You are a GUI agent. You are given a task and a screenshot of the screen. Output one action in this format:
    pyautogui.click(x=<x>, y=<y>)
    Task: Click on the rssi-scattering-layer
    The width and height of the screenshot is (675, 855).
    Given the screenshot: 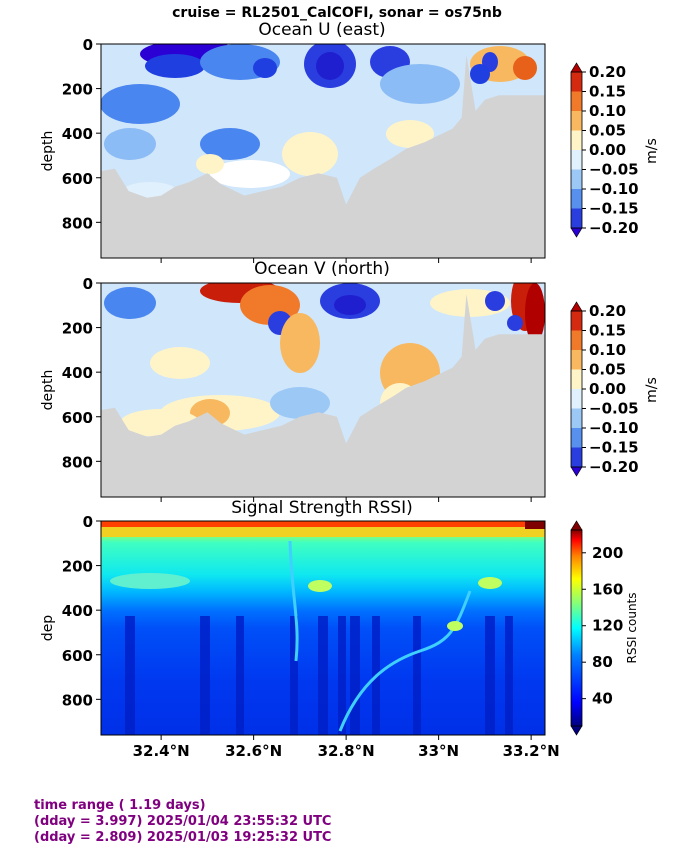 What is the action you would take?
    pyautogui.click(x=293, y=601)
    